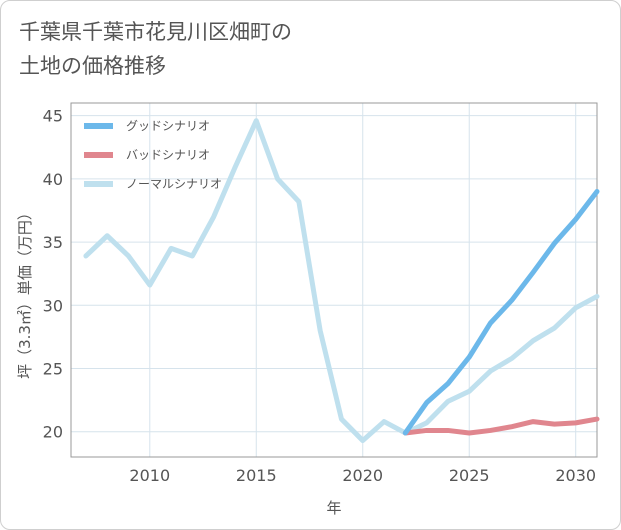 The height and width of the screenshot is (530, 621). Describe the element at coordinates (469, 475) in the screenshot. I see `x-tick-label: 2025` at that location.